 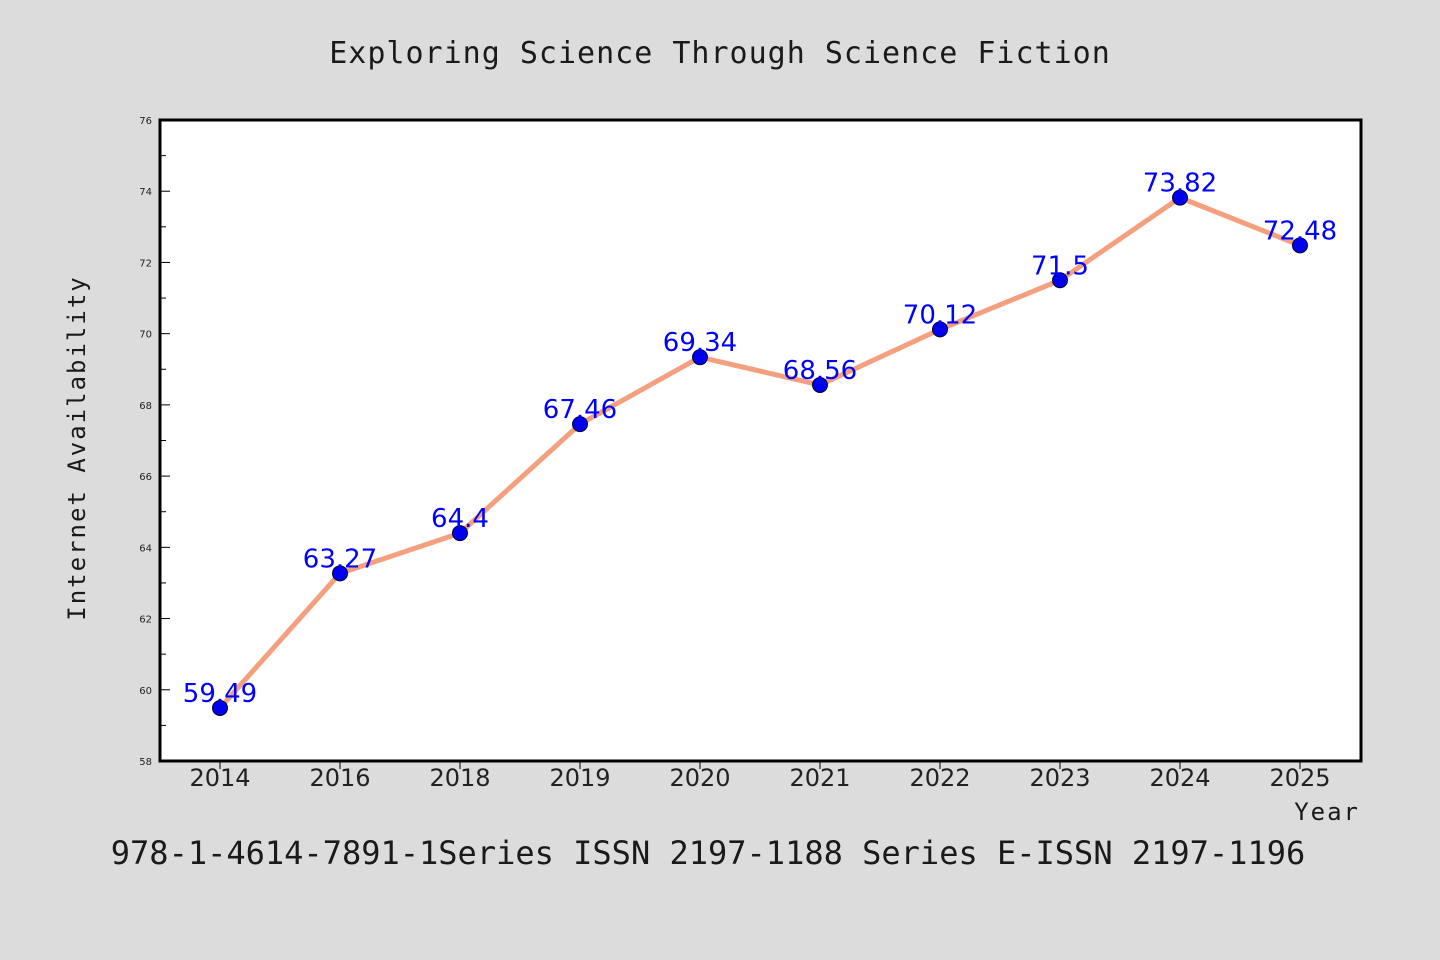 What do you see at coordinates (145, 620) in the screenshot?
I see `y-tick-label: 62` at bounding box center [145, 620].